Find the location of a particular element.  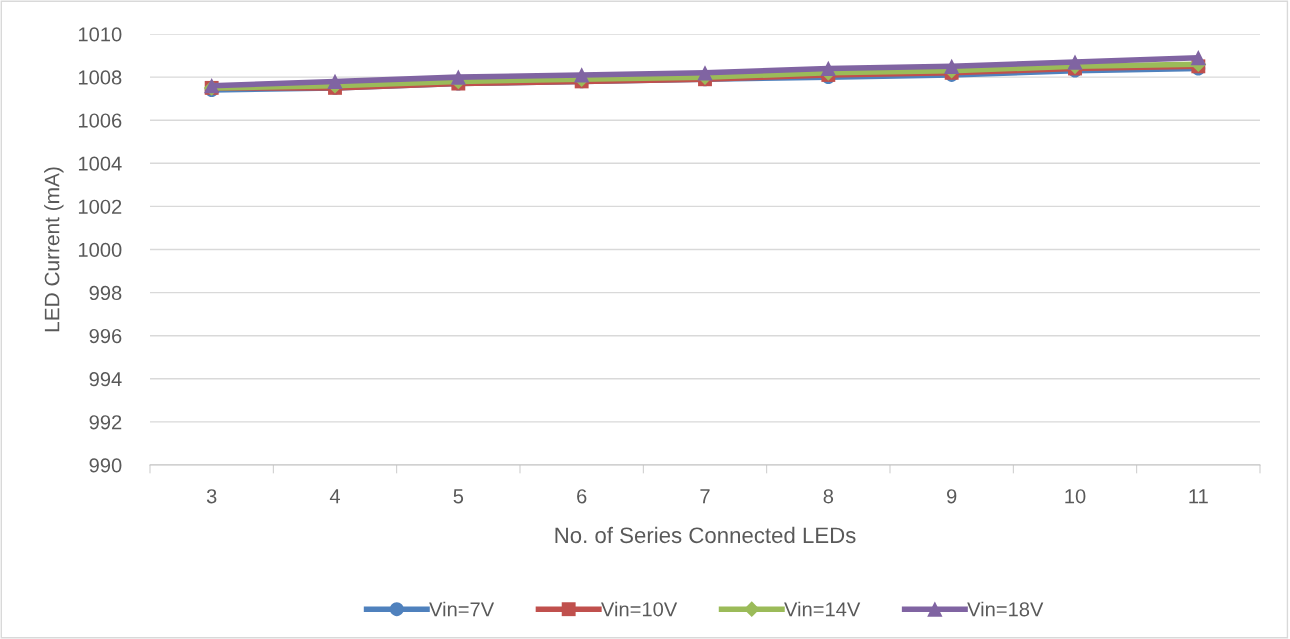

legend-label: Vin=7V is located at coordinates (462, 609).